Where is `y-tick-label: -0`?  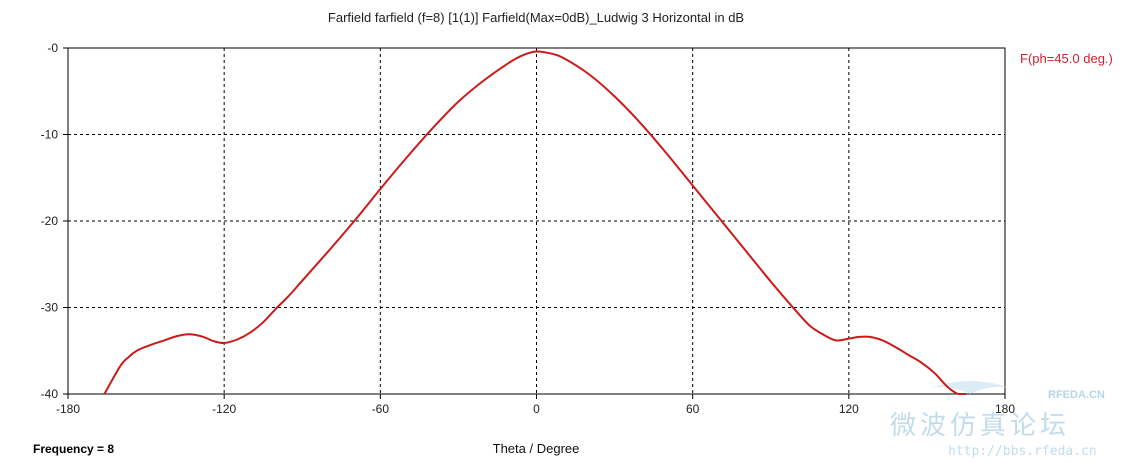
y-tick-label: -0 is located at coordinates (52, 48).